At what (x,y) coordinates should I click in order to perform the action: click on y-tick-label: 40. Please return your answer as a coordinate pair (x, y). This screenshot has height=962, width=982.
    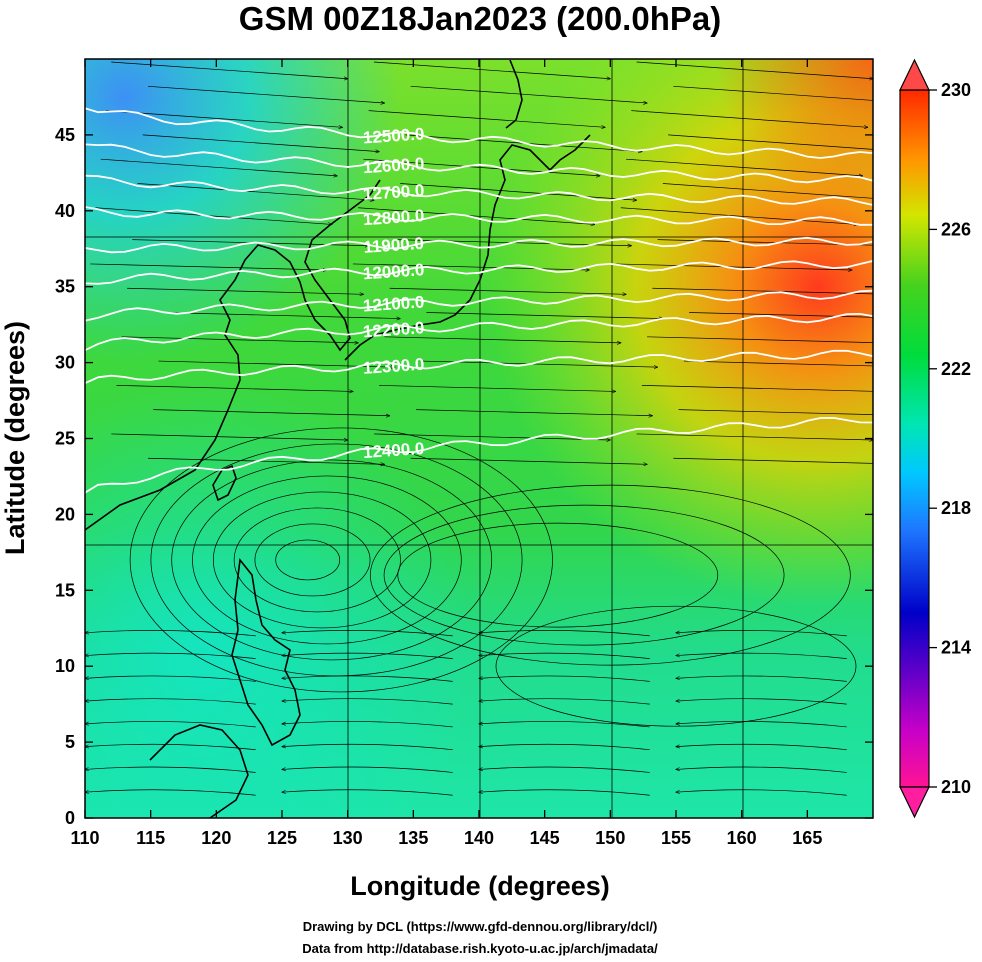
    Looking at the image, I should click on (65, 211).